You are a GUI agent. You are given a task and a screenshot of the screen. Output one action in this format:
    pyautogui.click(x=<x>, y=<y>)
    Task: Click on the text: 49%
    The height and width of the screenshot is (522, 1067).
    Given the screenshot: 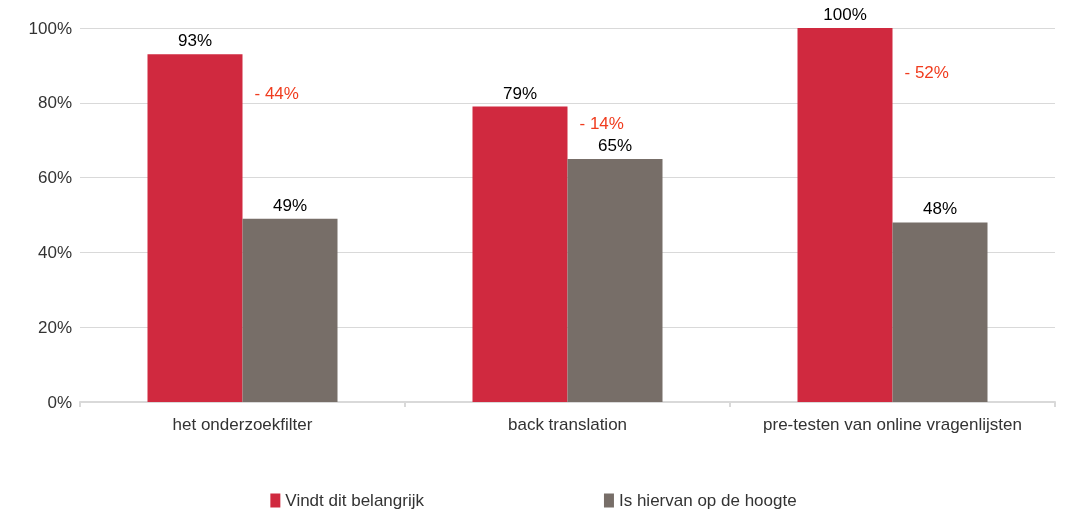 What is the action you would take?
    pyautogui.click(x=290, y=205)
    